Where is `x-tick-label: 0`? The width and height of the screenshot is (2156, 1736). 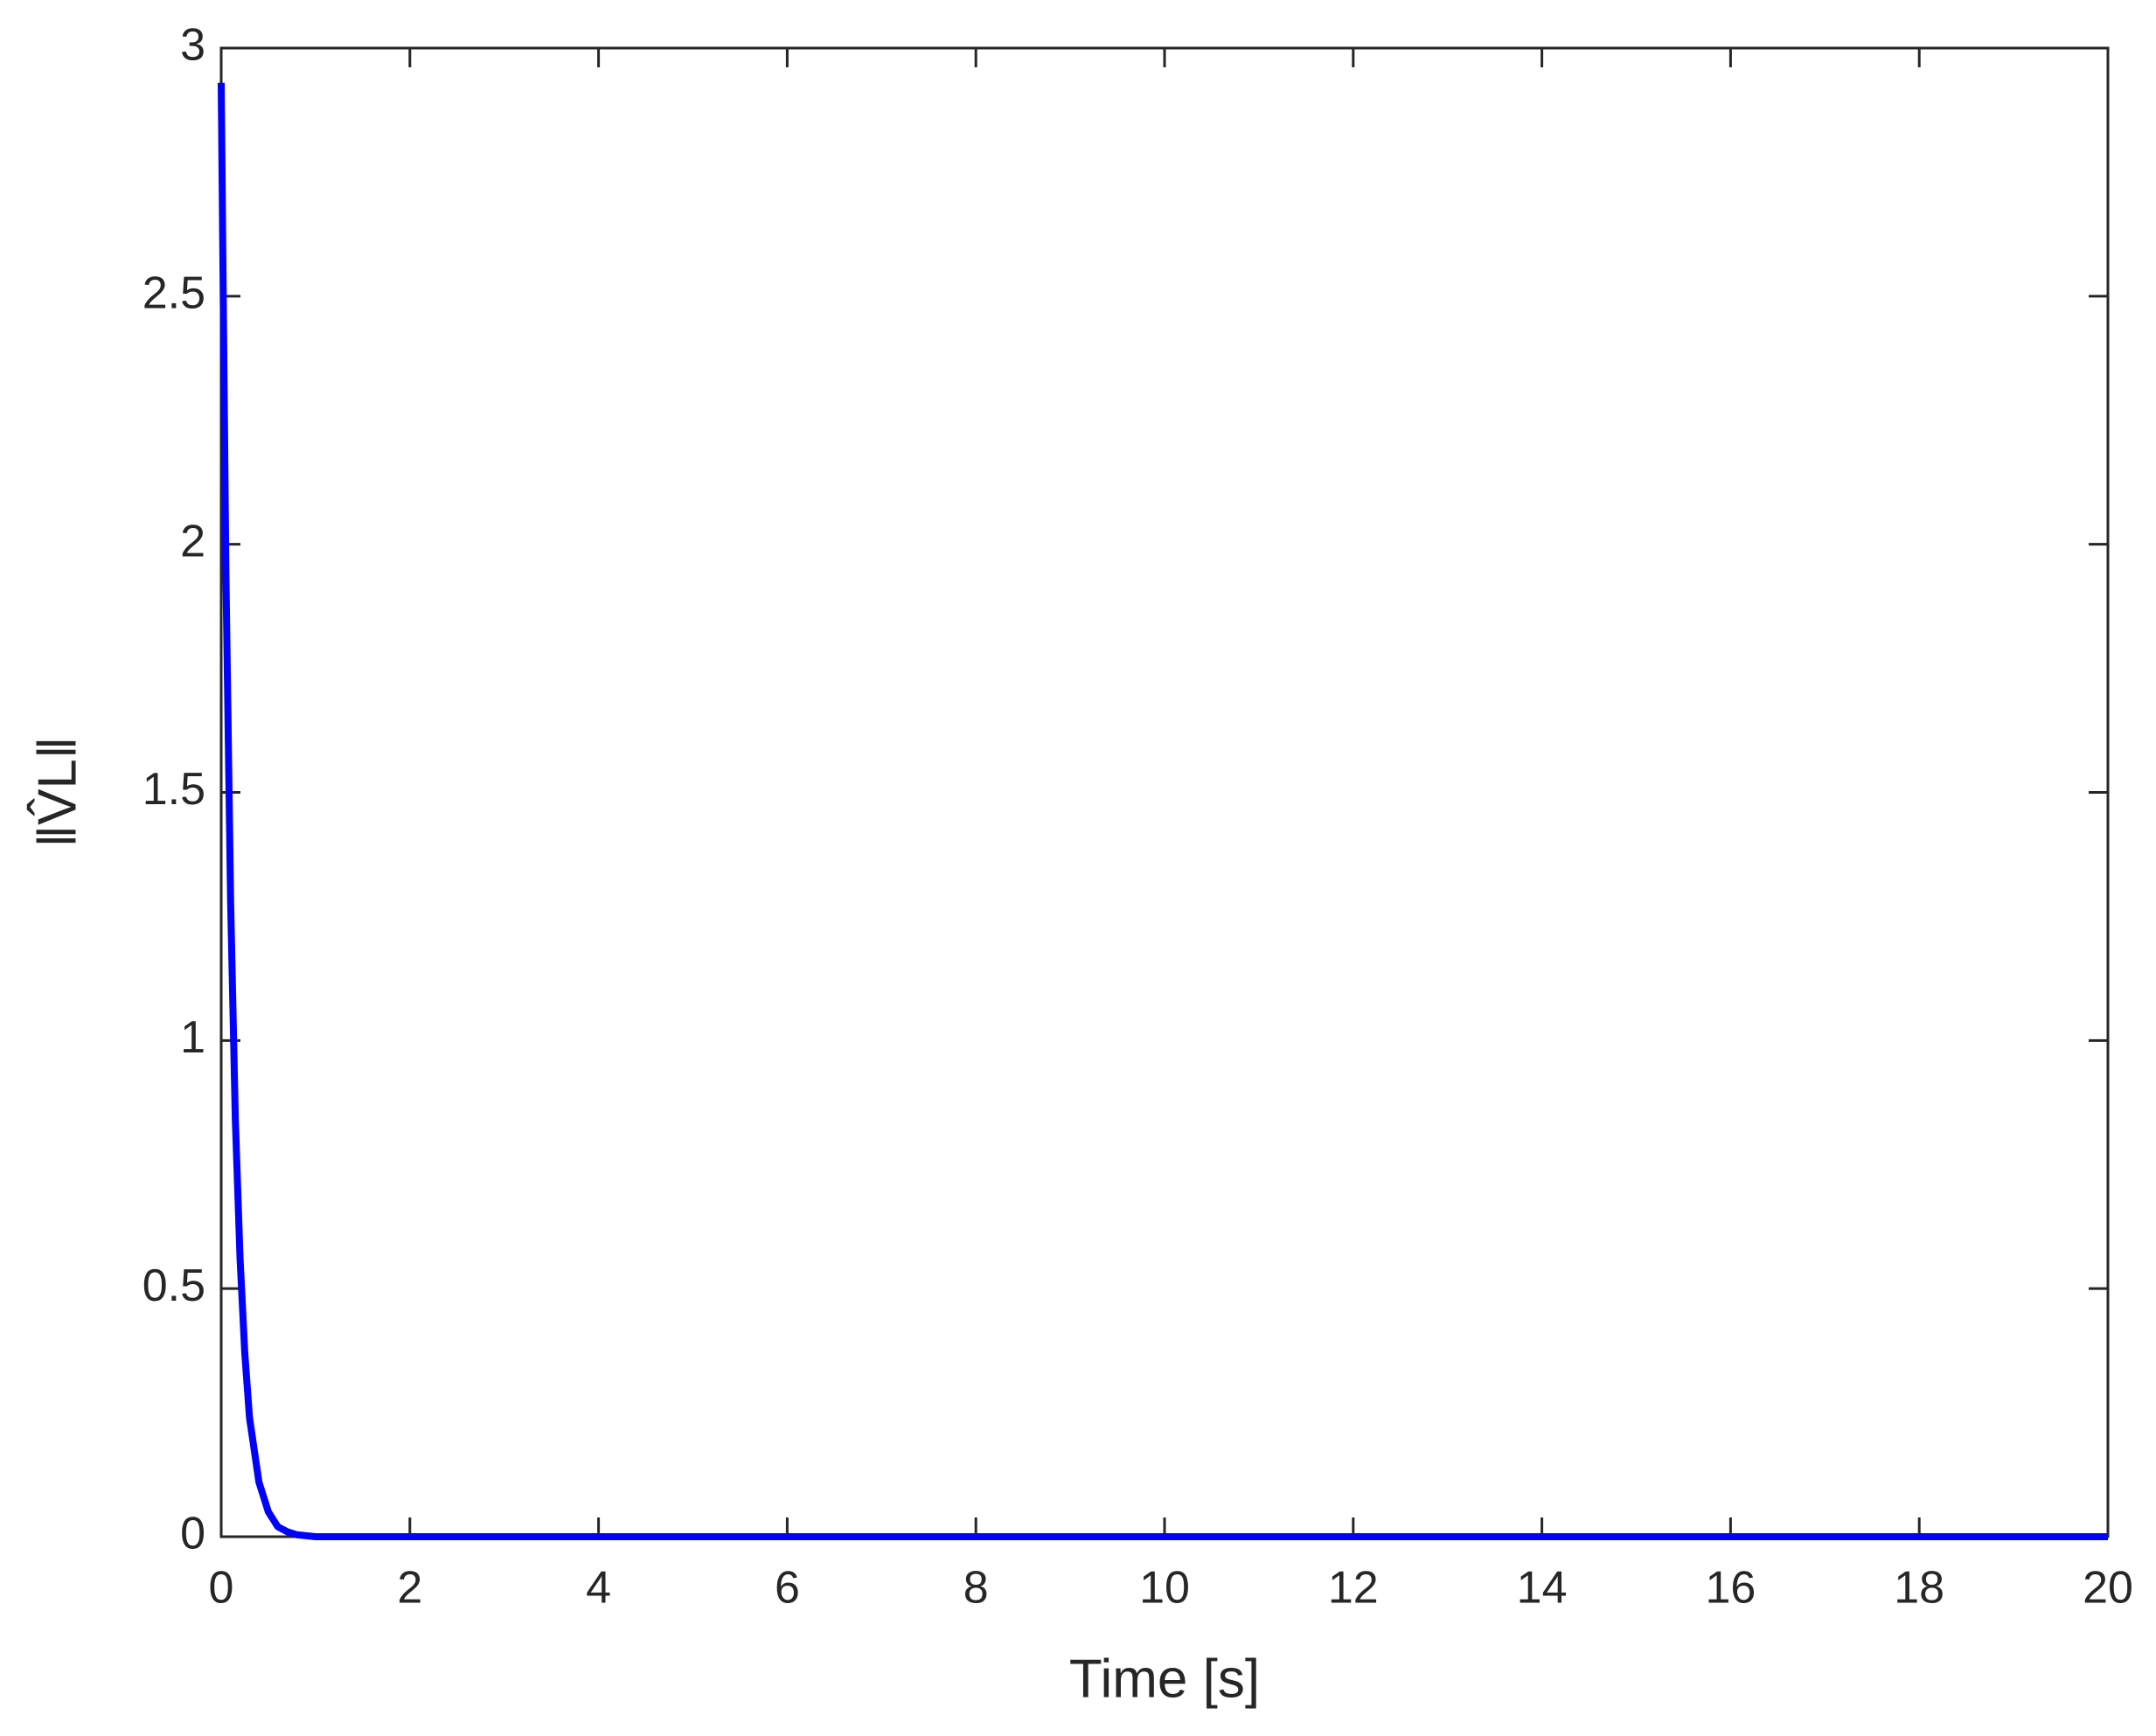
x-tick-label: 0 is located at coordinates (221, 1588).